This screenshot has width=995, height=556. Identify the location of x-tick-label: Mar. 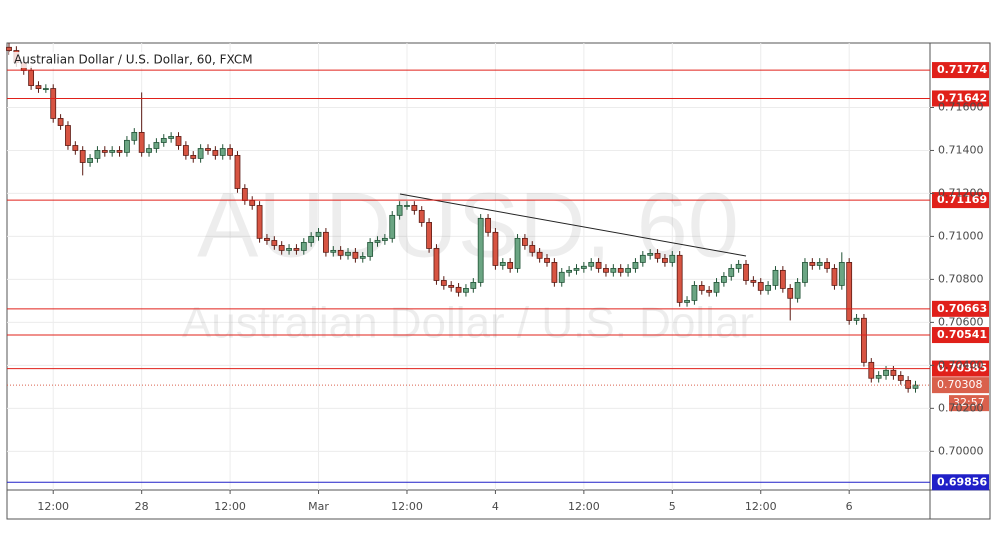
(318, 506).